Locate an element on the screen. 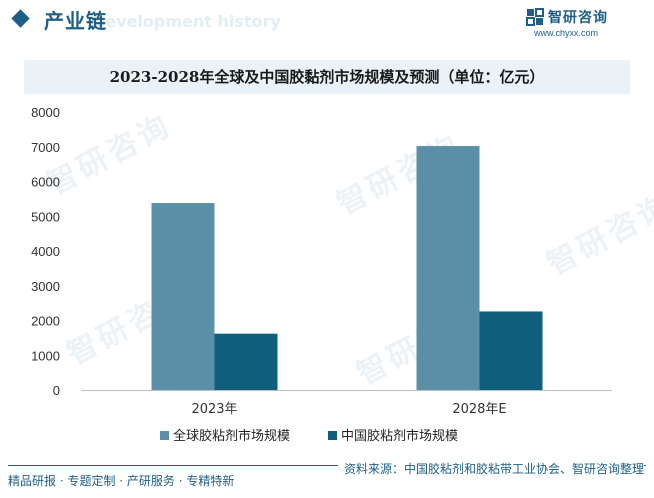 This screenshot has width=654, height=498. header-watermark: Development history is located at coordinates (186, 21).